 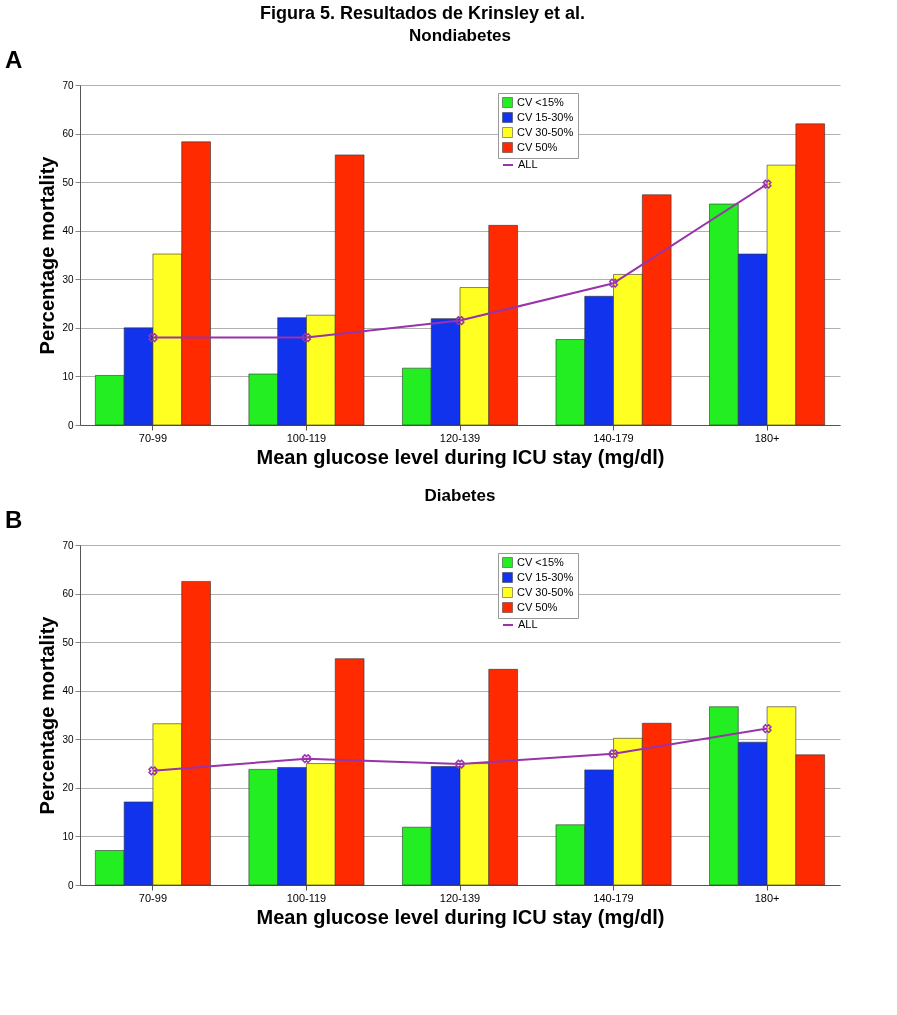 I want to click on chart-title: Diabetes, so click(x=460, y=495).